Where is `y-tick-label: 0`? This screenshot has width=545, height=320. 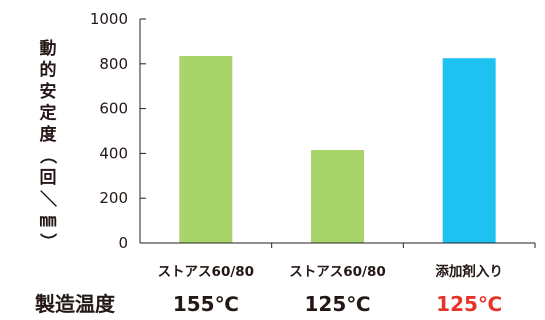
y-tick-label: 0 is located at coordinates (123, 243).